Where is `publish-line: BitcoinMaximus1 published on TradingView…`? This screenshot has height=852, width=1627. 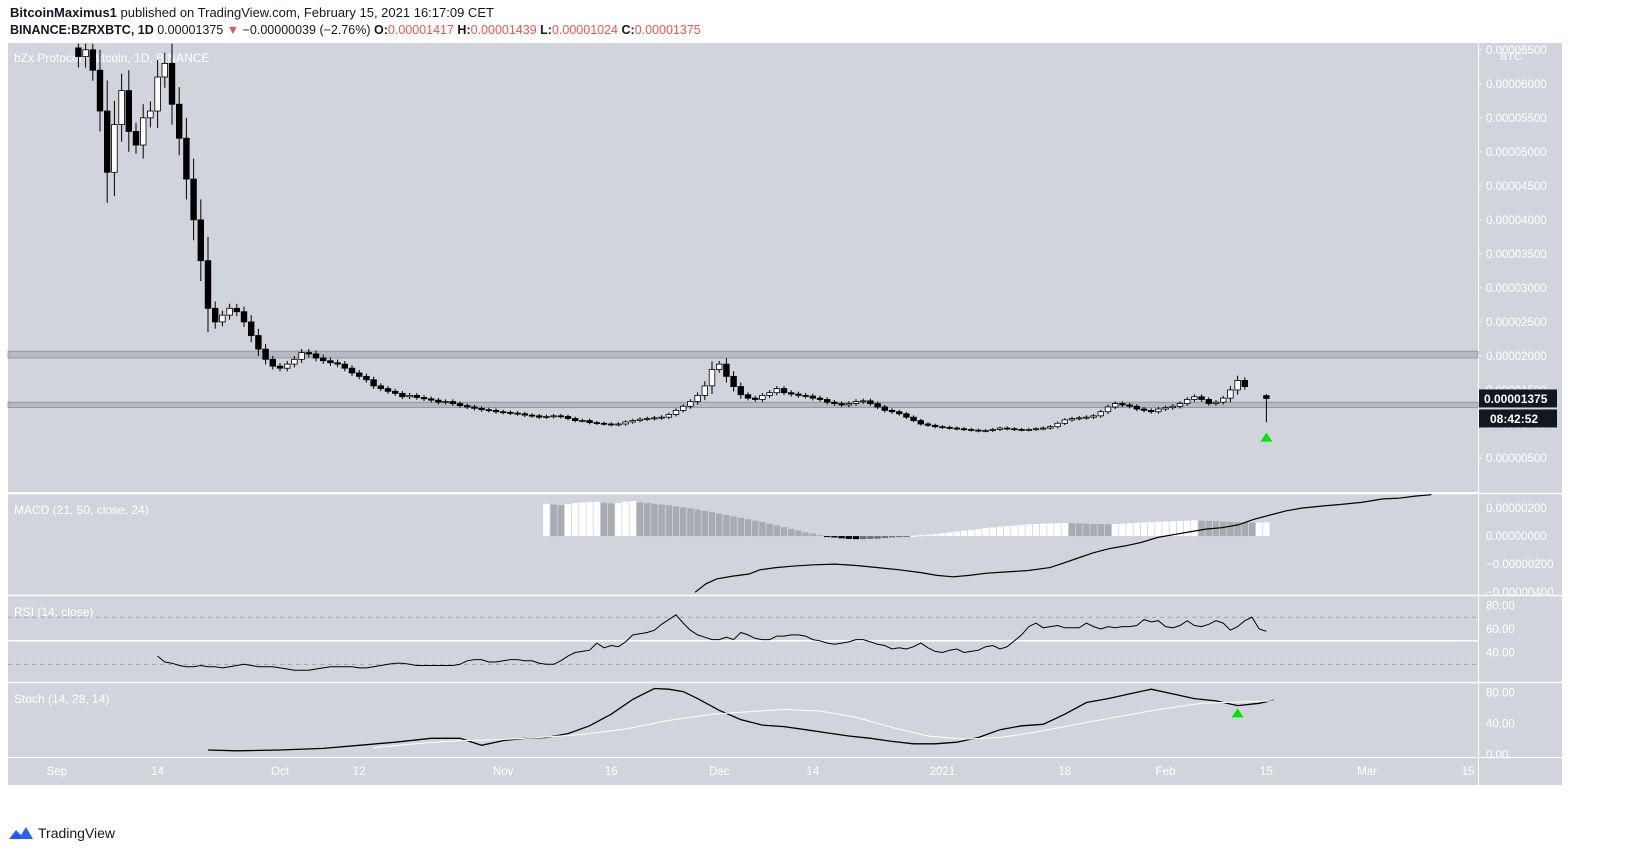 publish-line: BitcoinMaximus1 published on TradingView… is located at coordinates (252, 12).